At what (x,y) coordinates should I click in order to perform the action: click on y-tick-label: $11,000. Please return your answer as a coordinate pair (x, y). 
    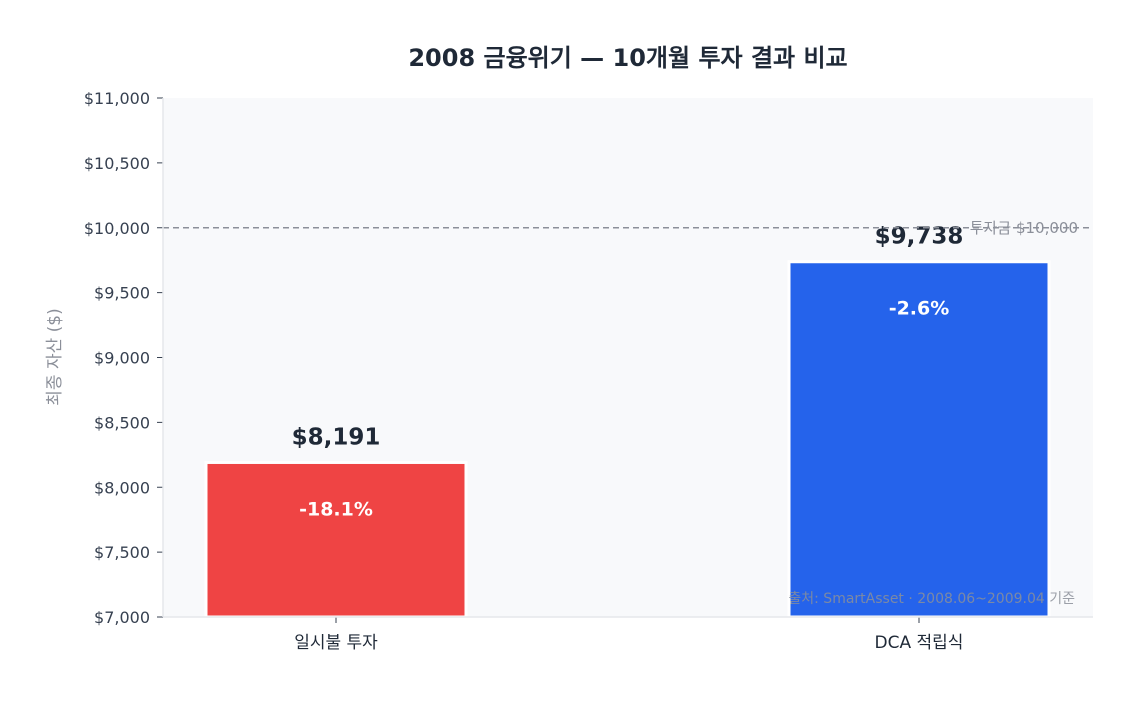
    Looking at the image, I should click on (117, 98).